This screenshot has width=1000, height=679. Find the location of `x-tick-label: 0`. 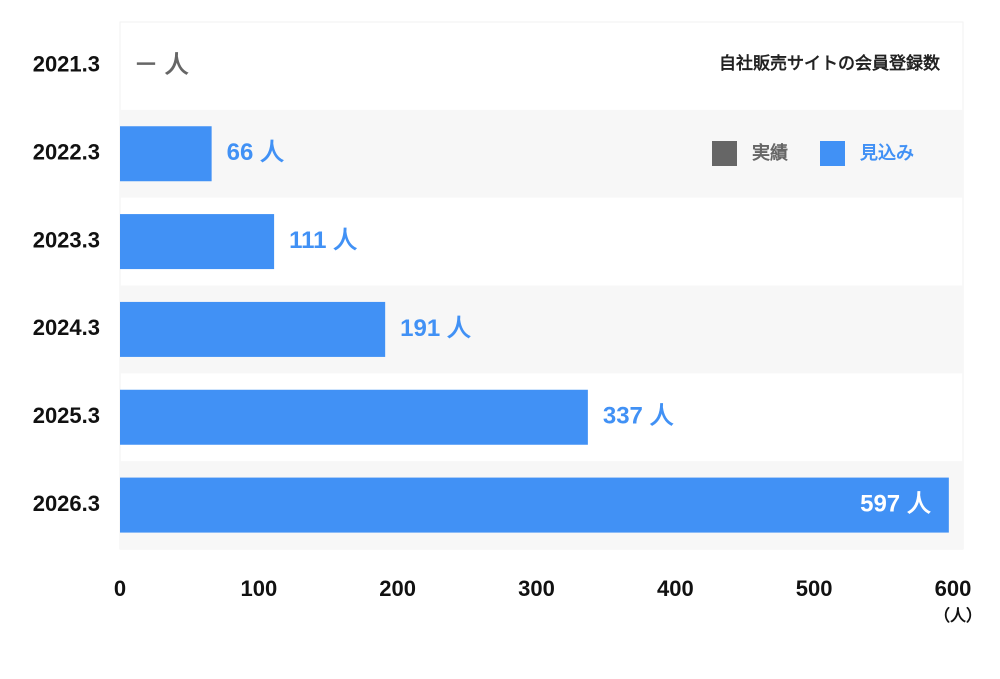

x-tick-label: 0 is located at coordinates (120, 588).